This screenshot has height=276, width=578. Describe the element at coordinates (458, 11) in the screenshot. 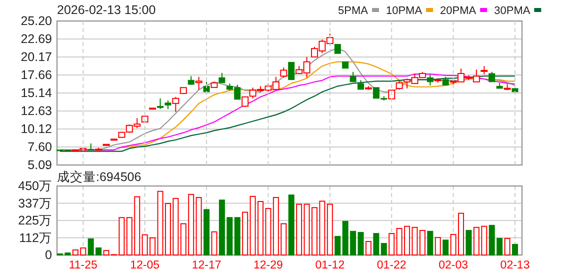

I see `legend-label: 20PMA` at that location.